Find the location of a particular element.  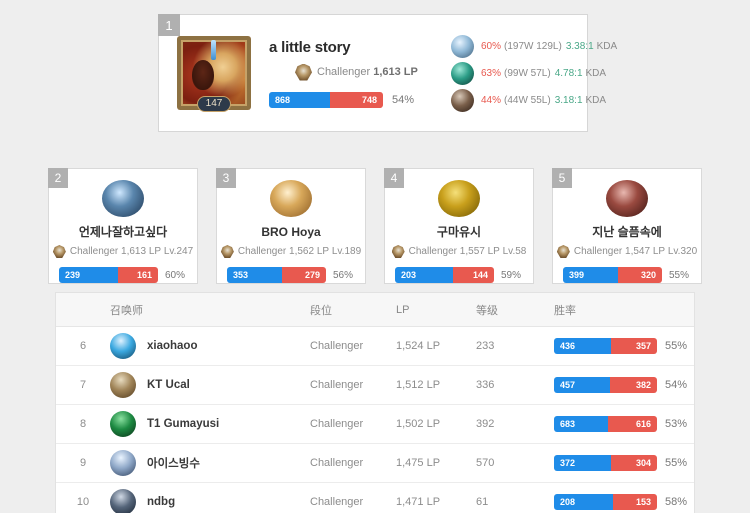

lp-value: 1,557 LP is located at coordinates (479, 251).